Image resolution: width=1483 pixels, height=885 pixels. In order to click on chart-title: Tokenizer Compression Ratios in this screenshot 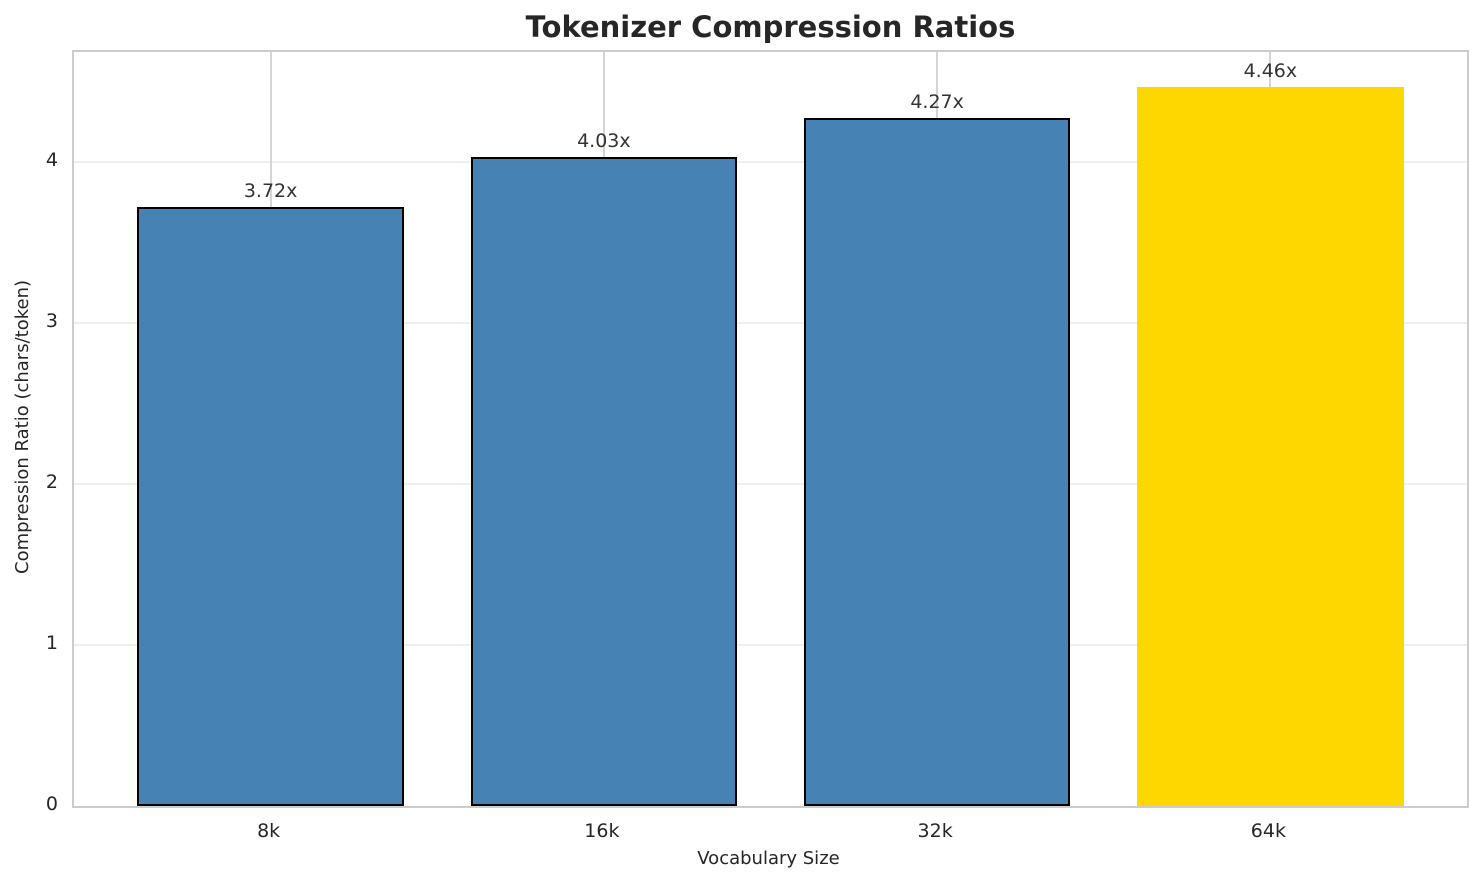, I will do `click(770, 27)`.